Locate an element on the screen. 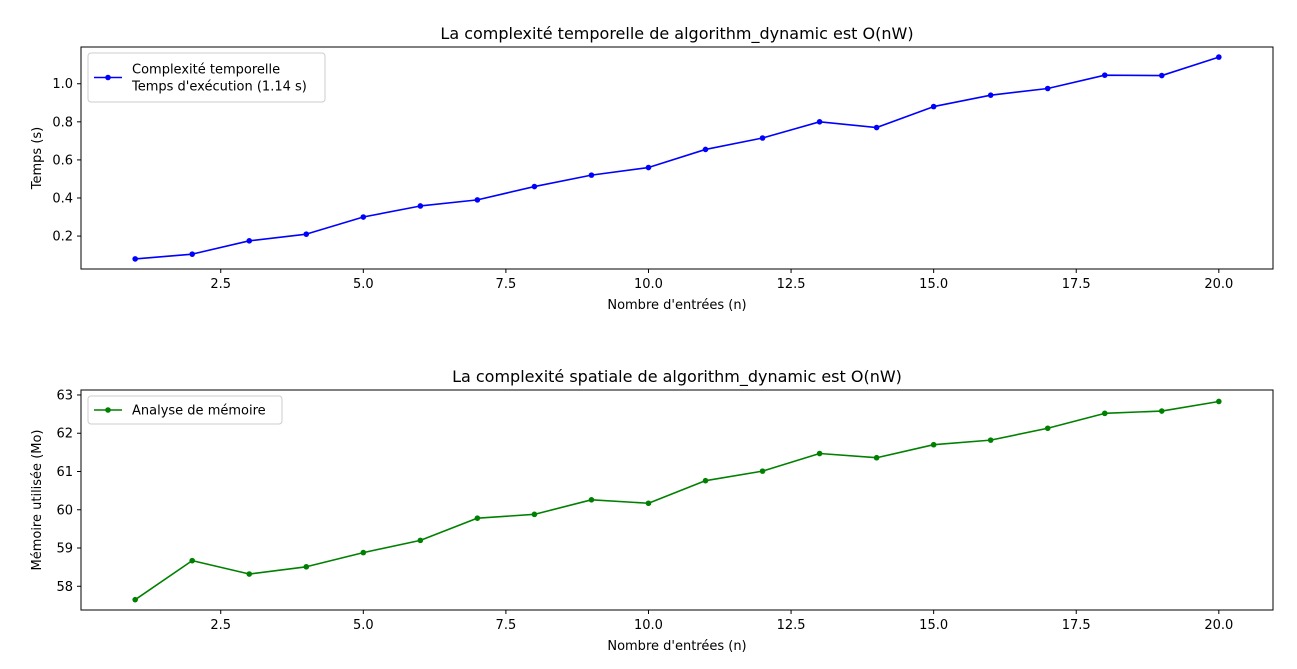 The width and height of the screenshot is (1297, 669). y-tick-label: 59 is located at coordinates (64, 549).